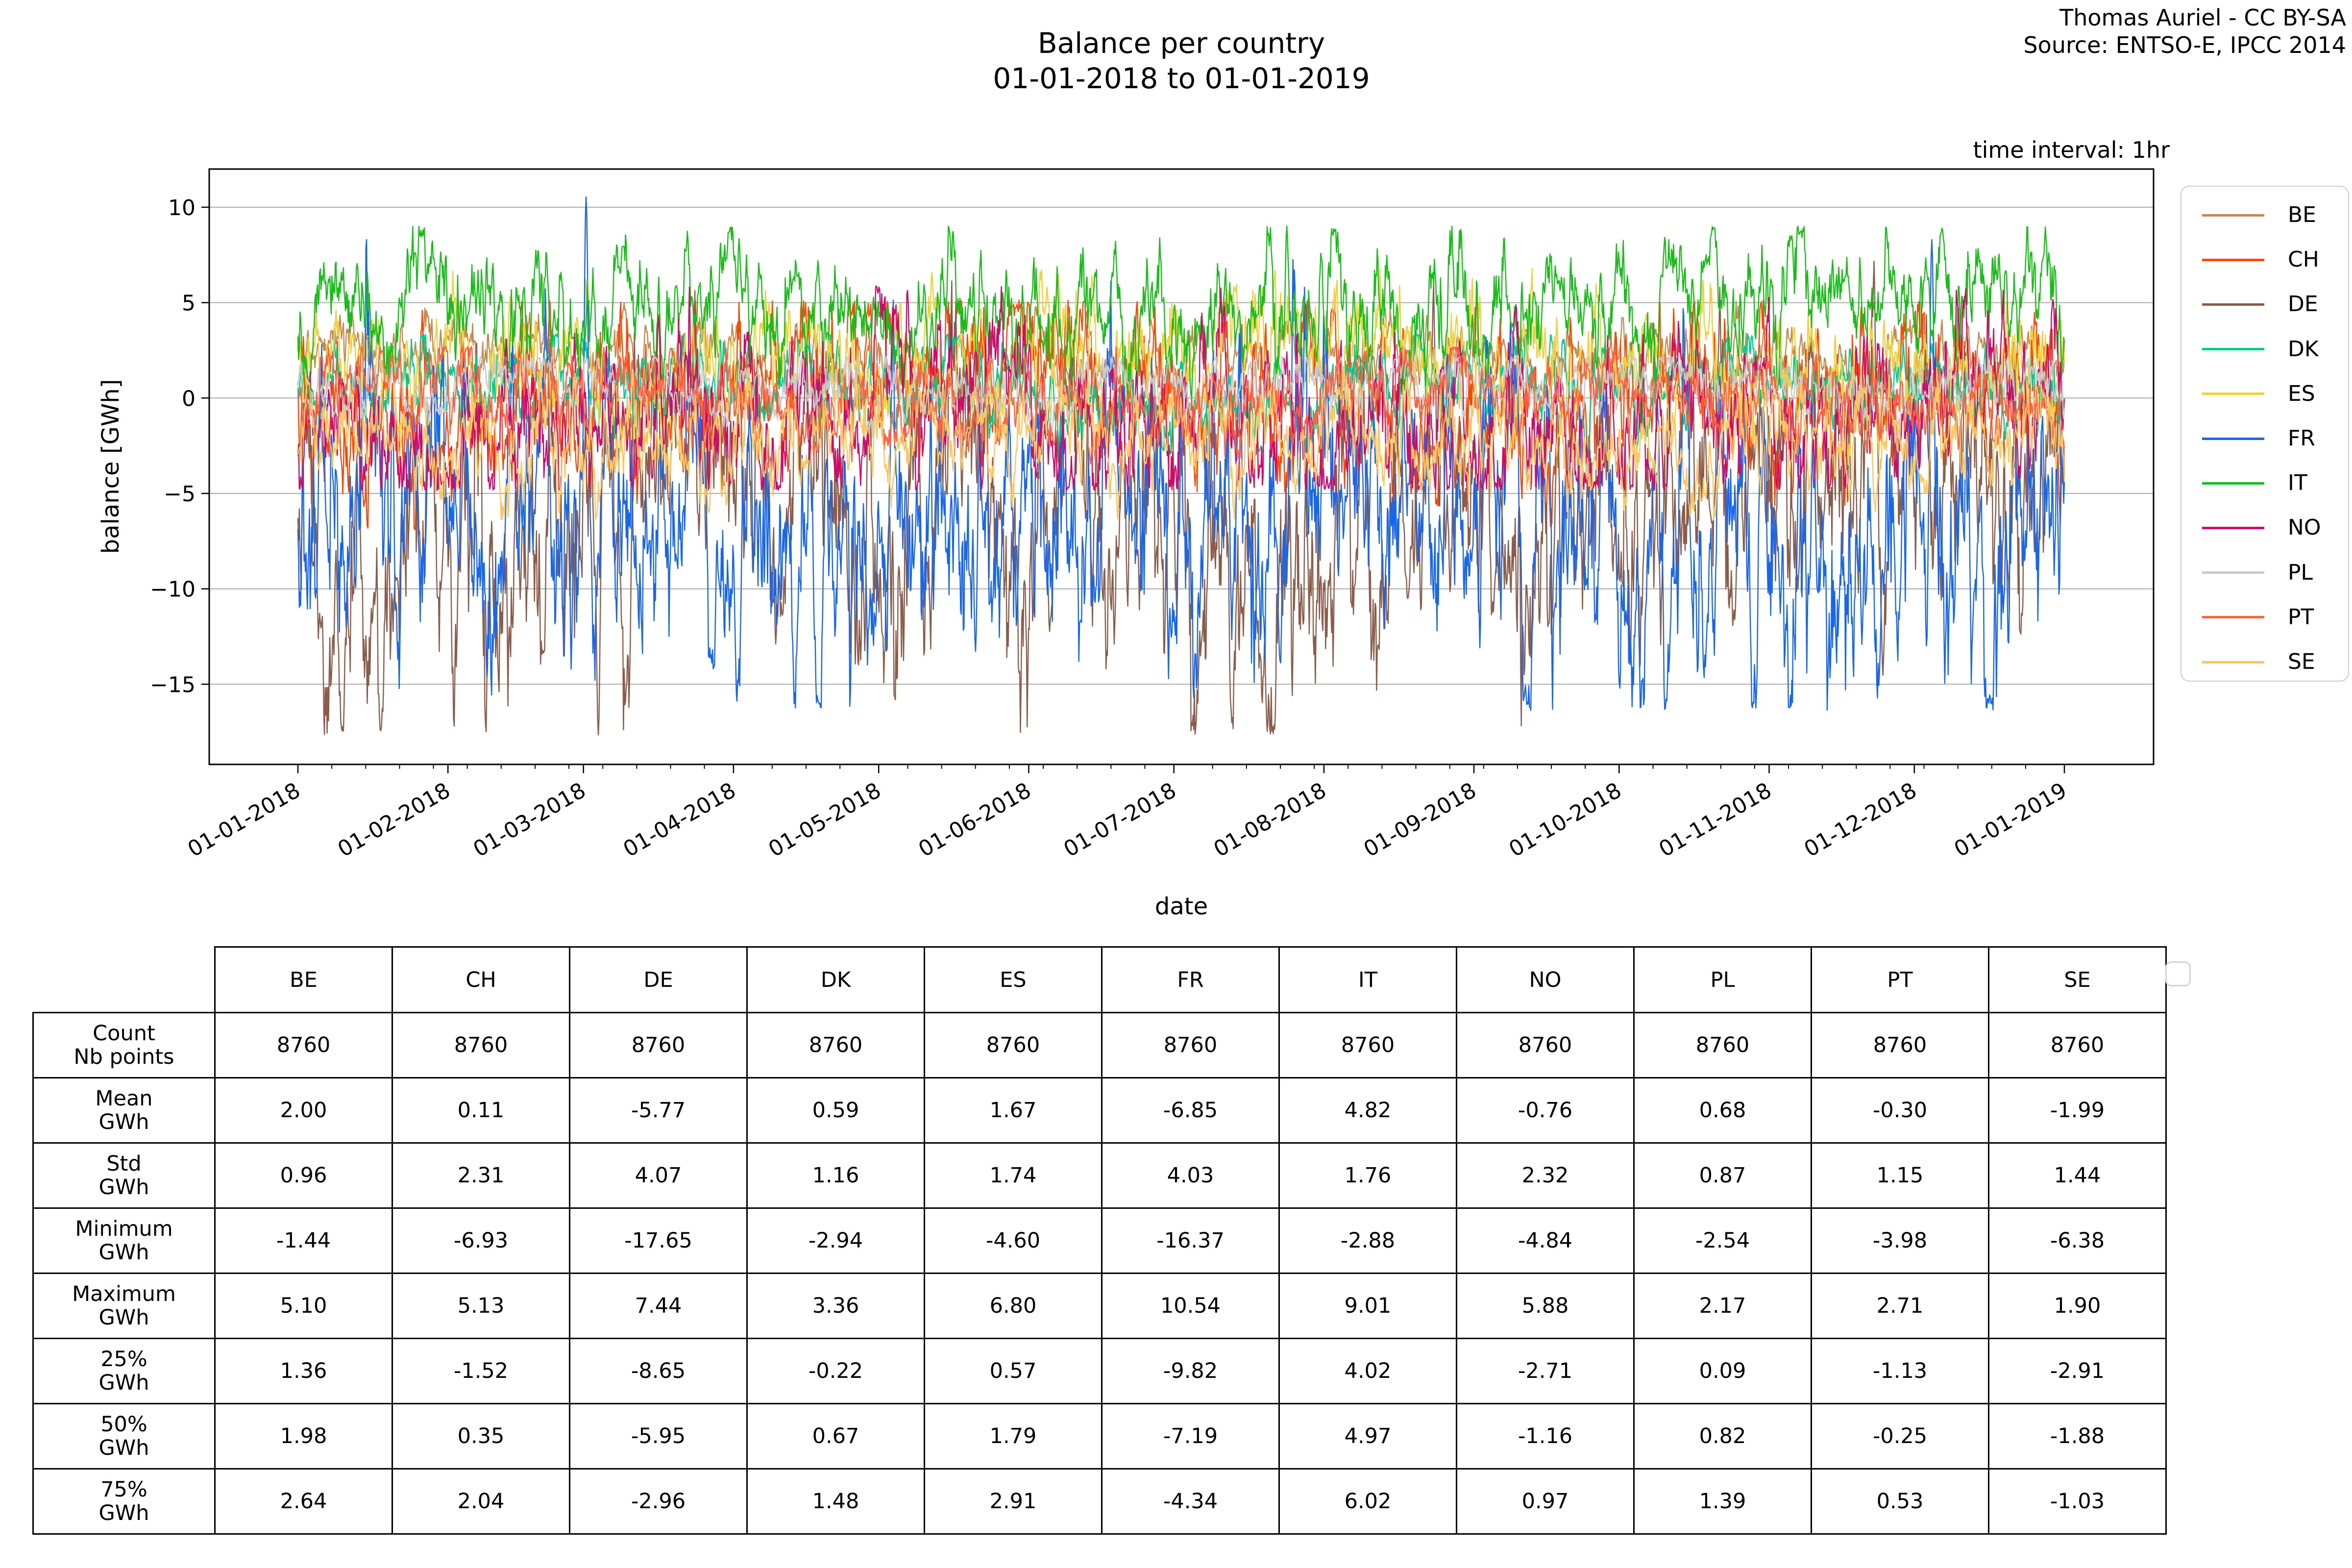 The width and height of the screenshot is (2352, 1568). What do you see at coordinates (303, 1045) in the screenshot?
I see `table-cell-BE-count: 8760` at bounding box center [303, 1045].